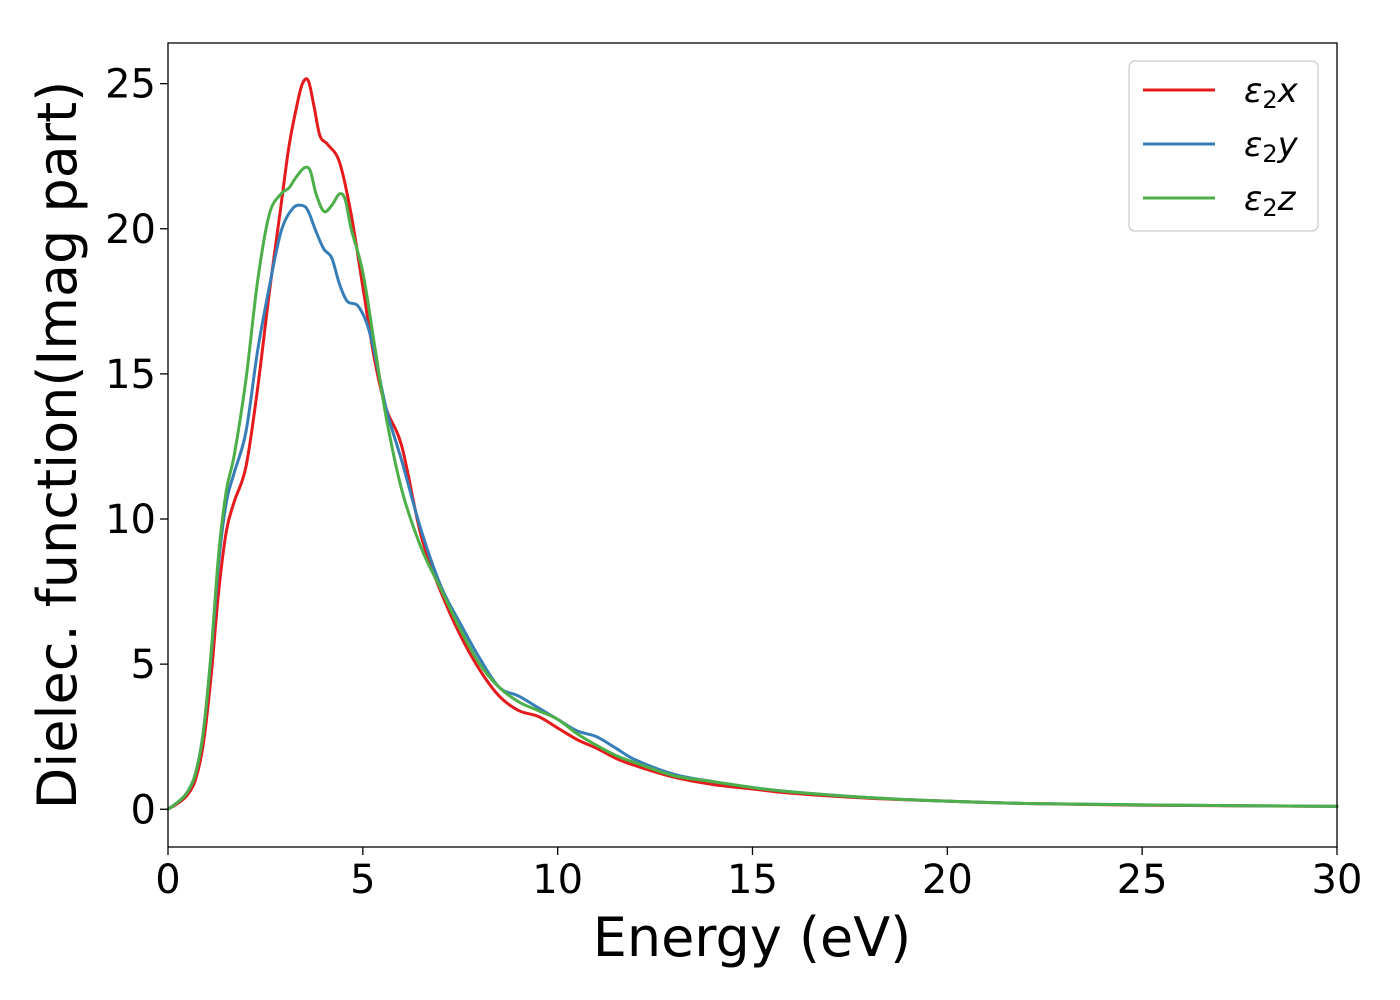 This screenshot has height=1000, width=1400. I want to click on legend-label-z: ε2z, so click(1270, 200).